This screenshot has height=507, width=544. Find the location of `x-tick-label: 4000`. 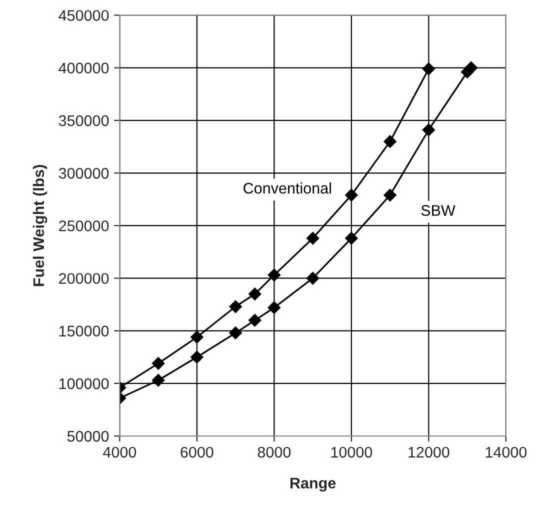

x-tick-label: 4000 is located at coordinates (119, 452).